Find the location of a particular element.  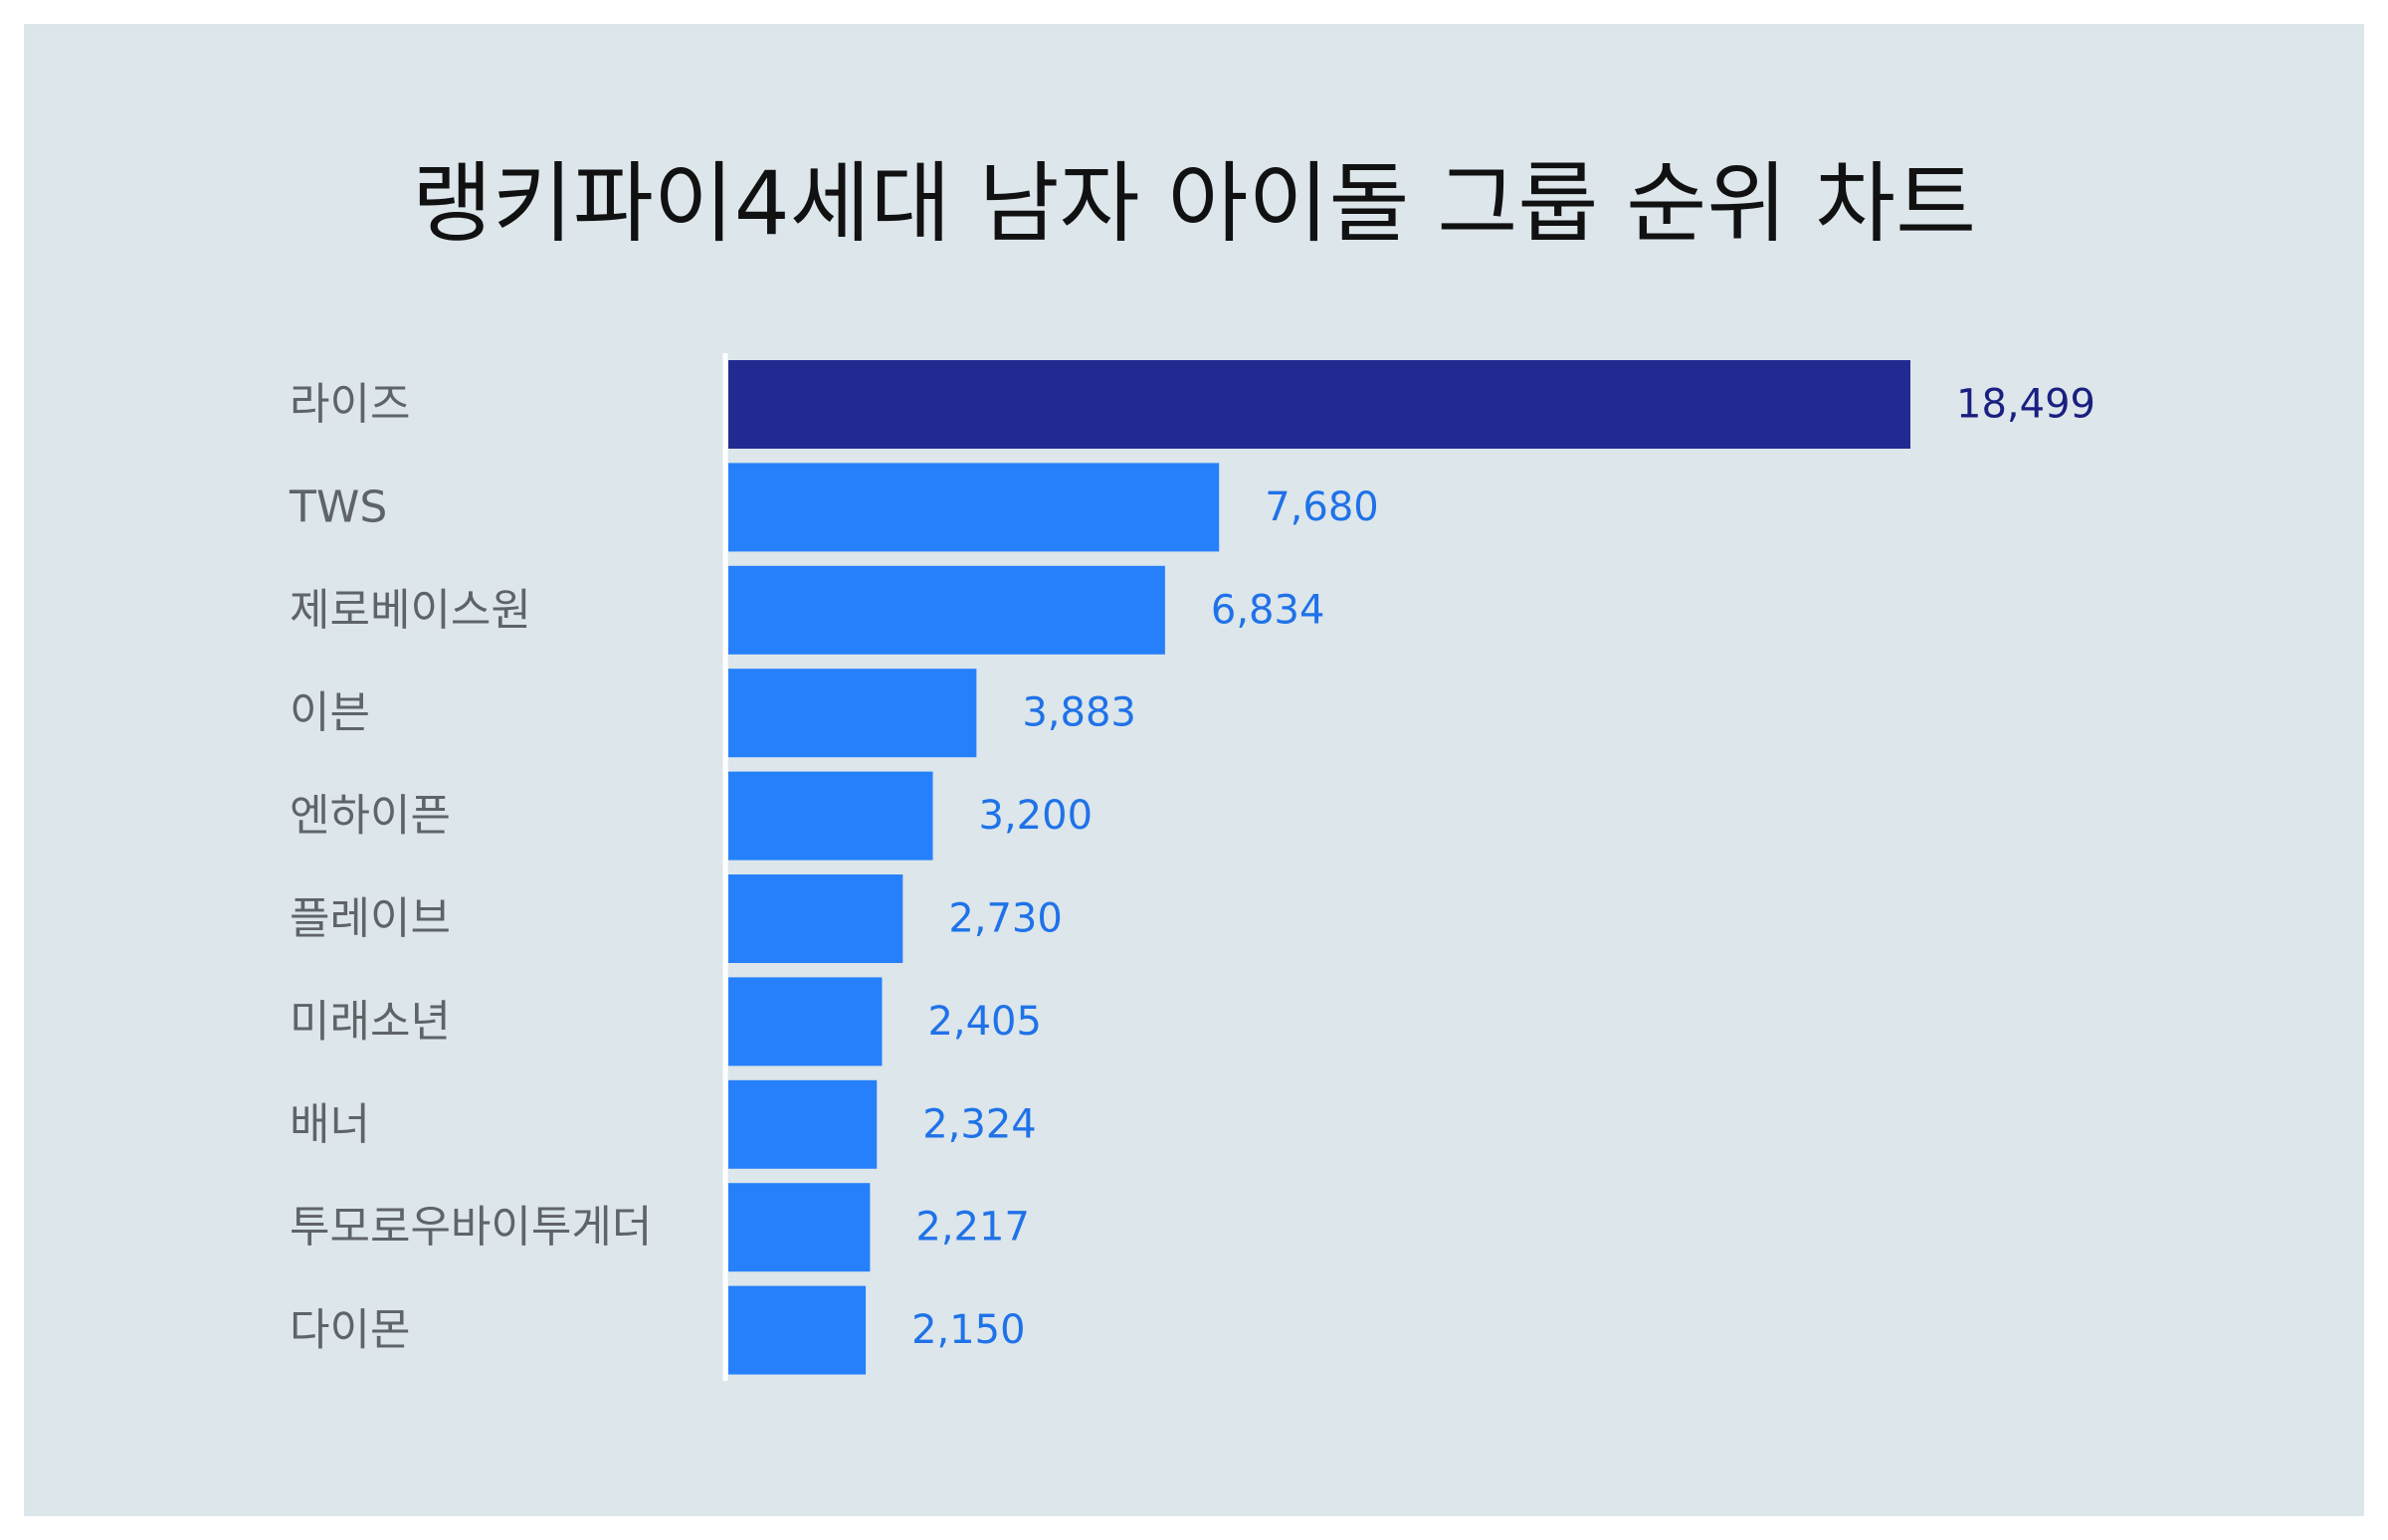

category-label: 투모로우바이투게더 is located at coordinates (471, 1227).